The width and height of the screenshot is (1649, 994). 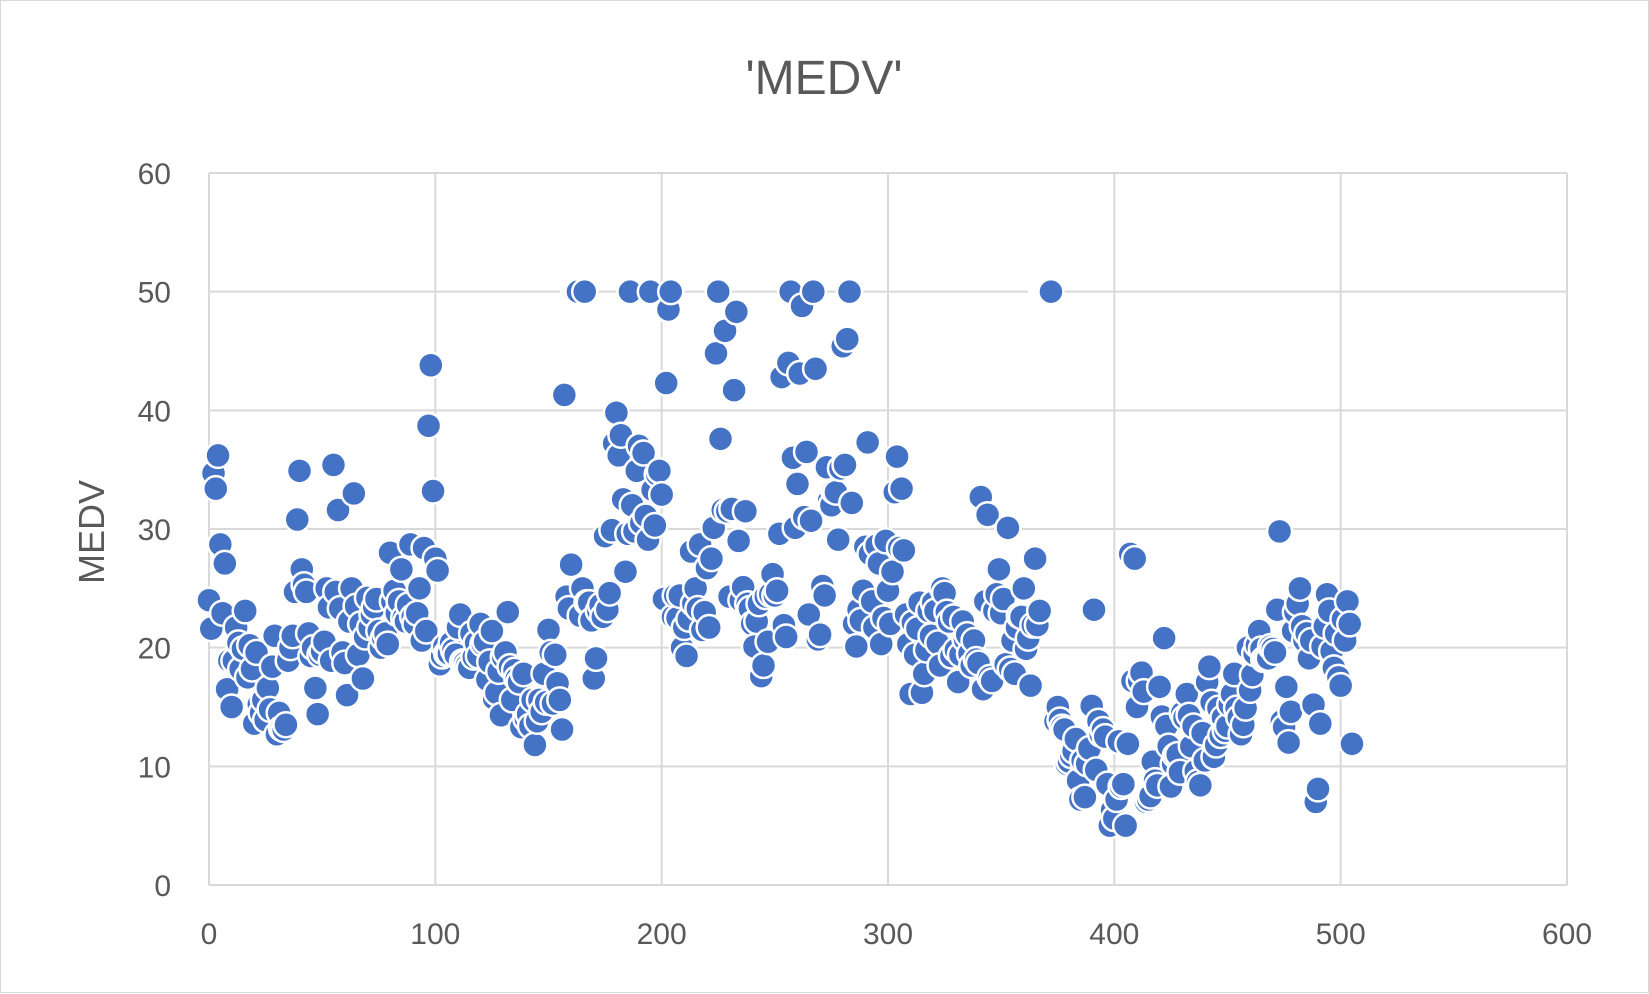 I want to click on y-tick-label: 50, so click(x=154, y=293).